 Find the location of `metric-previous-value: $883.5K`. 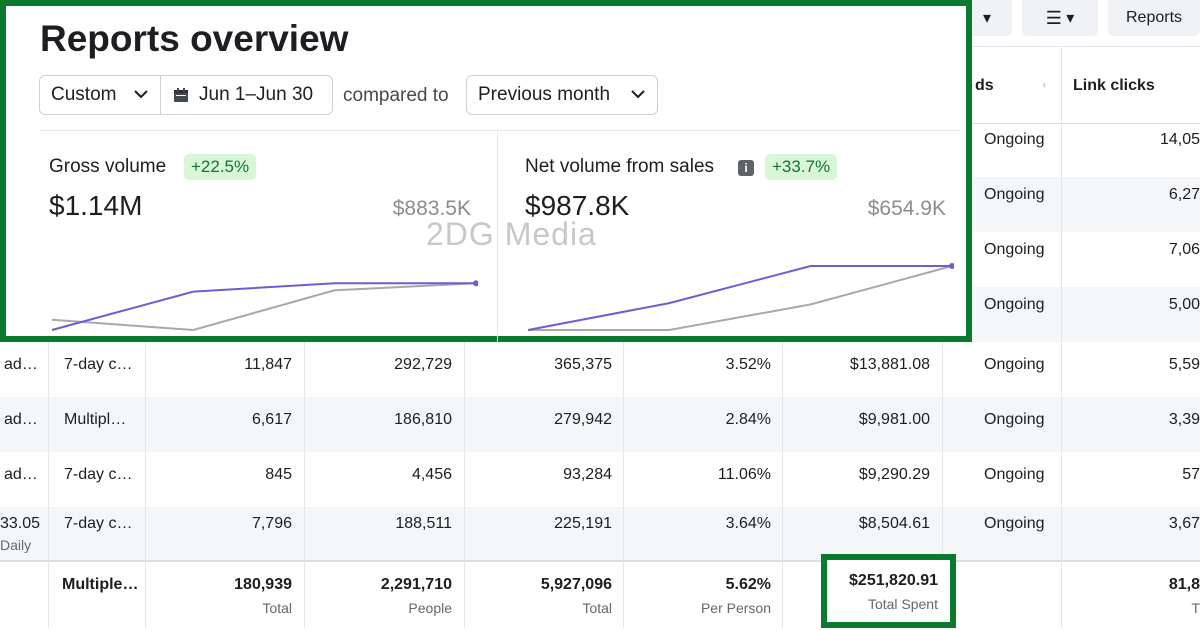

metric-previous-value: $883.5K is located at coordinates (431, 208).